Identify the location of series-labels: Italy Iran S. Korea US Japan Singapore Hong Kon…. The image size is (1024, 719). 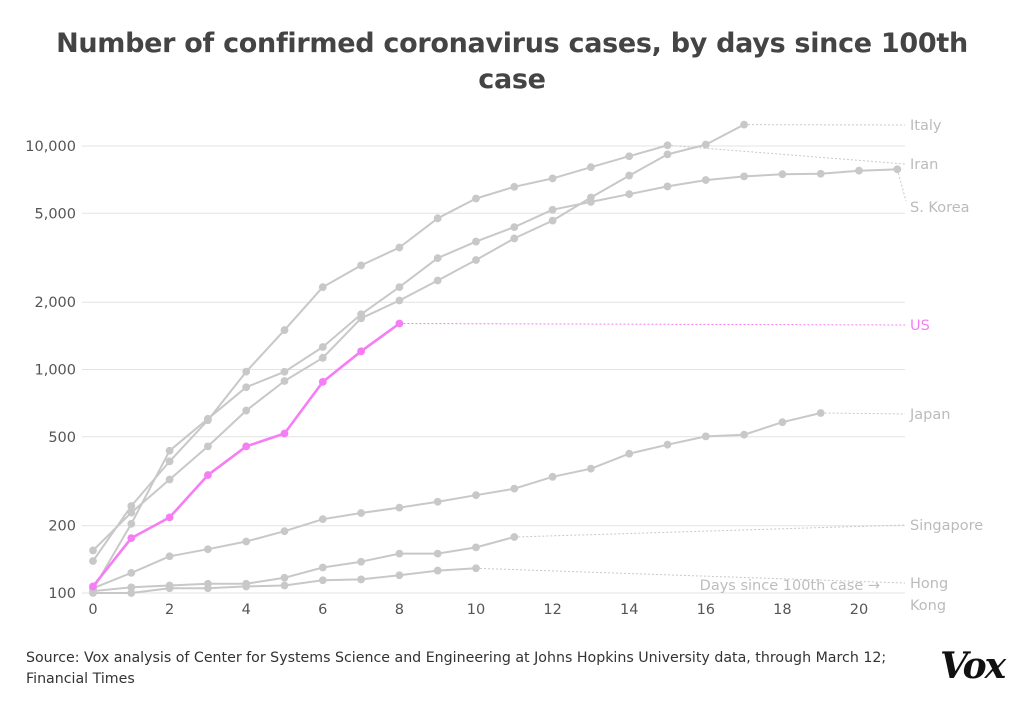
(946, 366).